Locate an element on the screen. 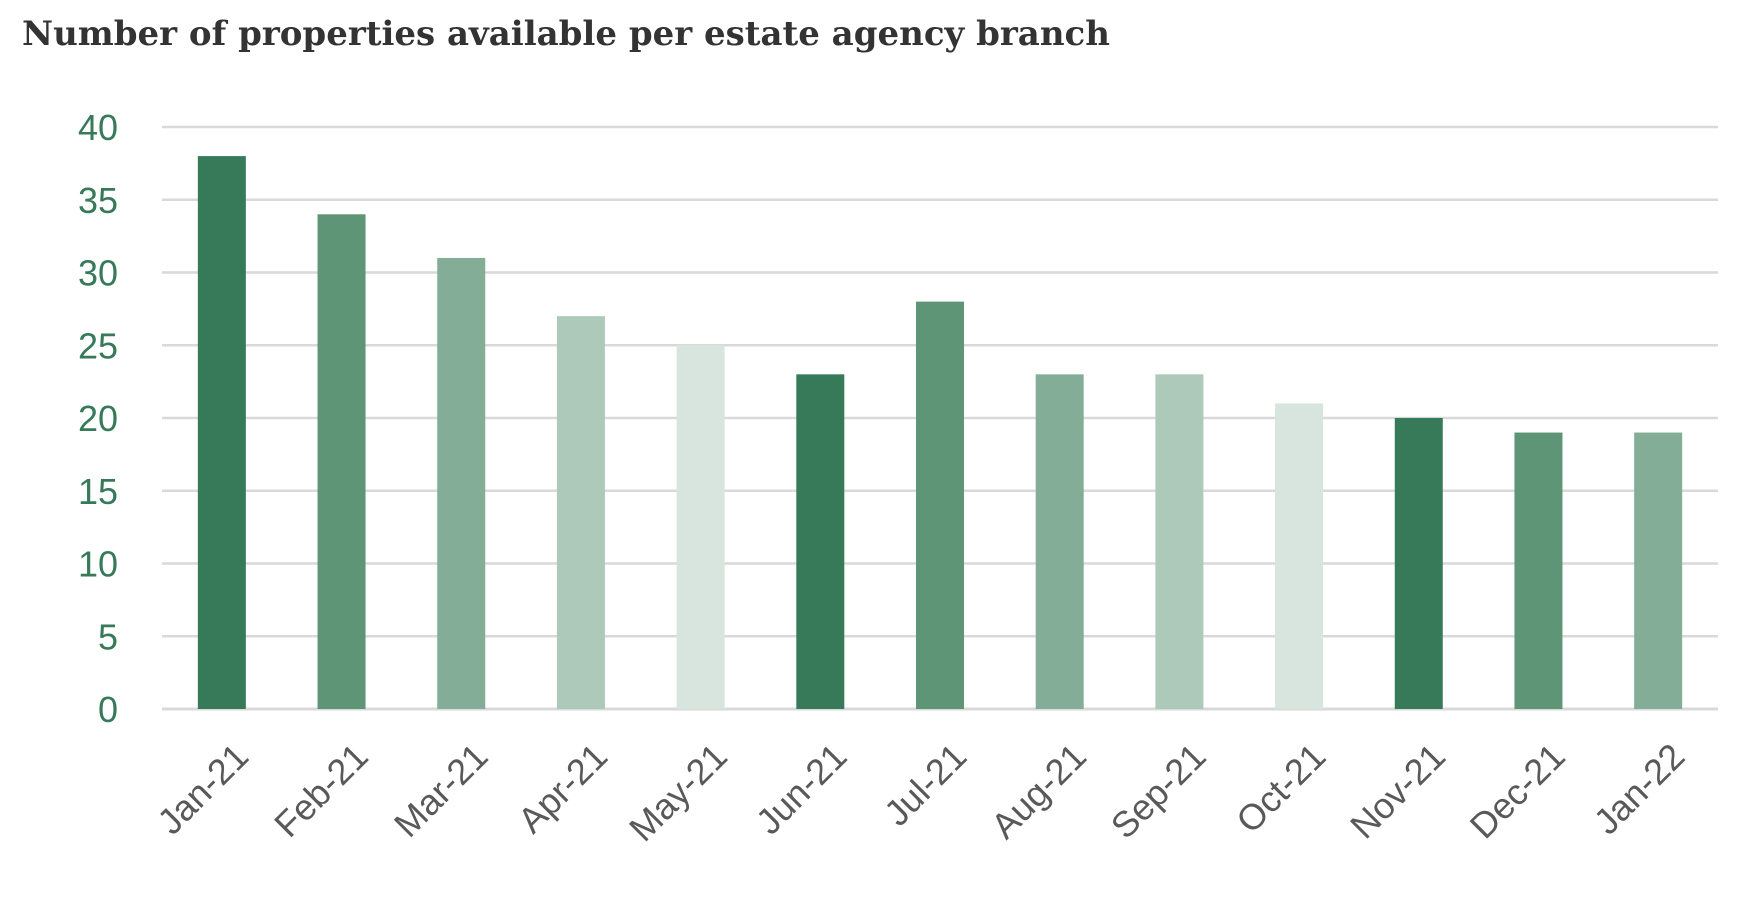 The width and height of the screenshot is (1760, 900). x-tick-label: May-21 is located at coordinates (678, 792).